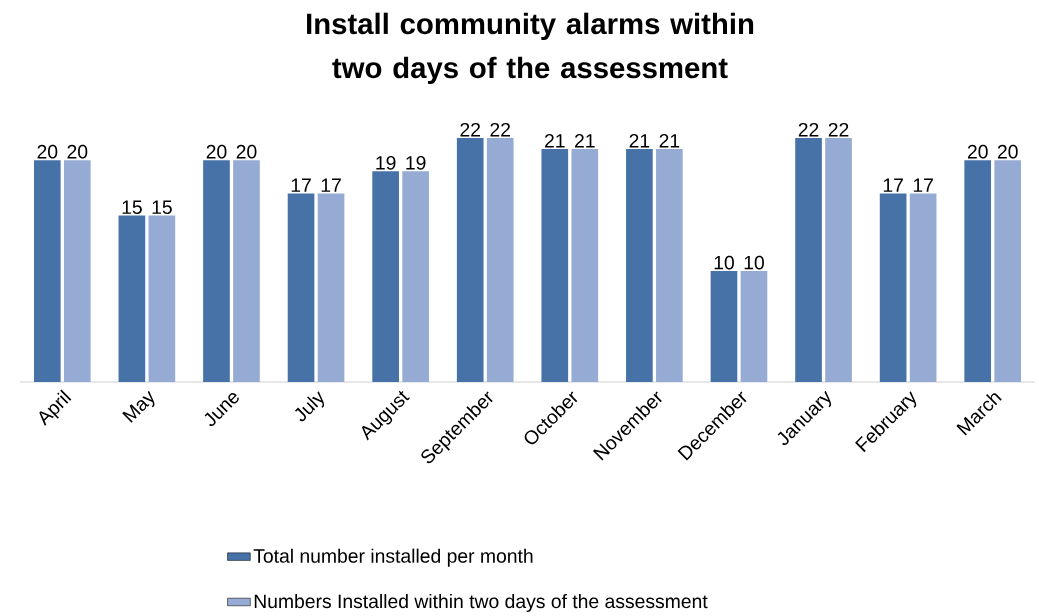 The image size is (1039, 616). What do you see at coordinates (309, 406) in the screenshot?
I see `x-tick-label: July` at bounding box center [309, 406].